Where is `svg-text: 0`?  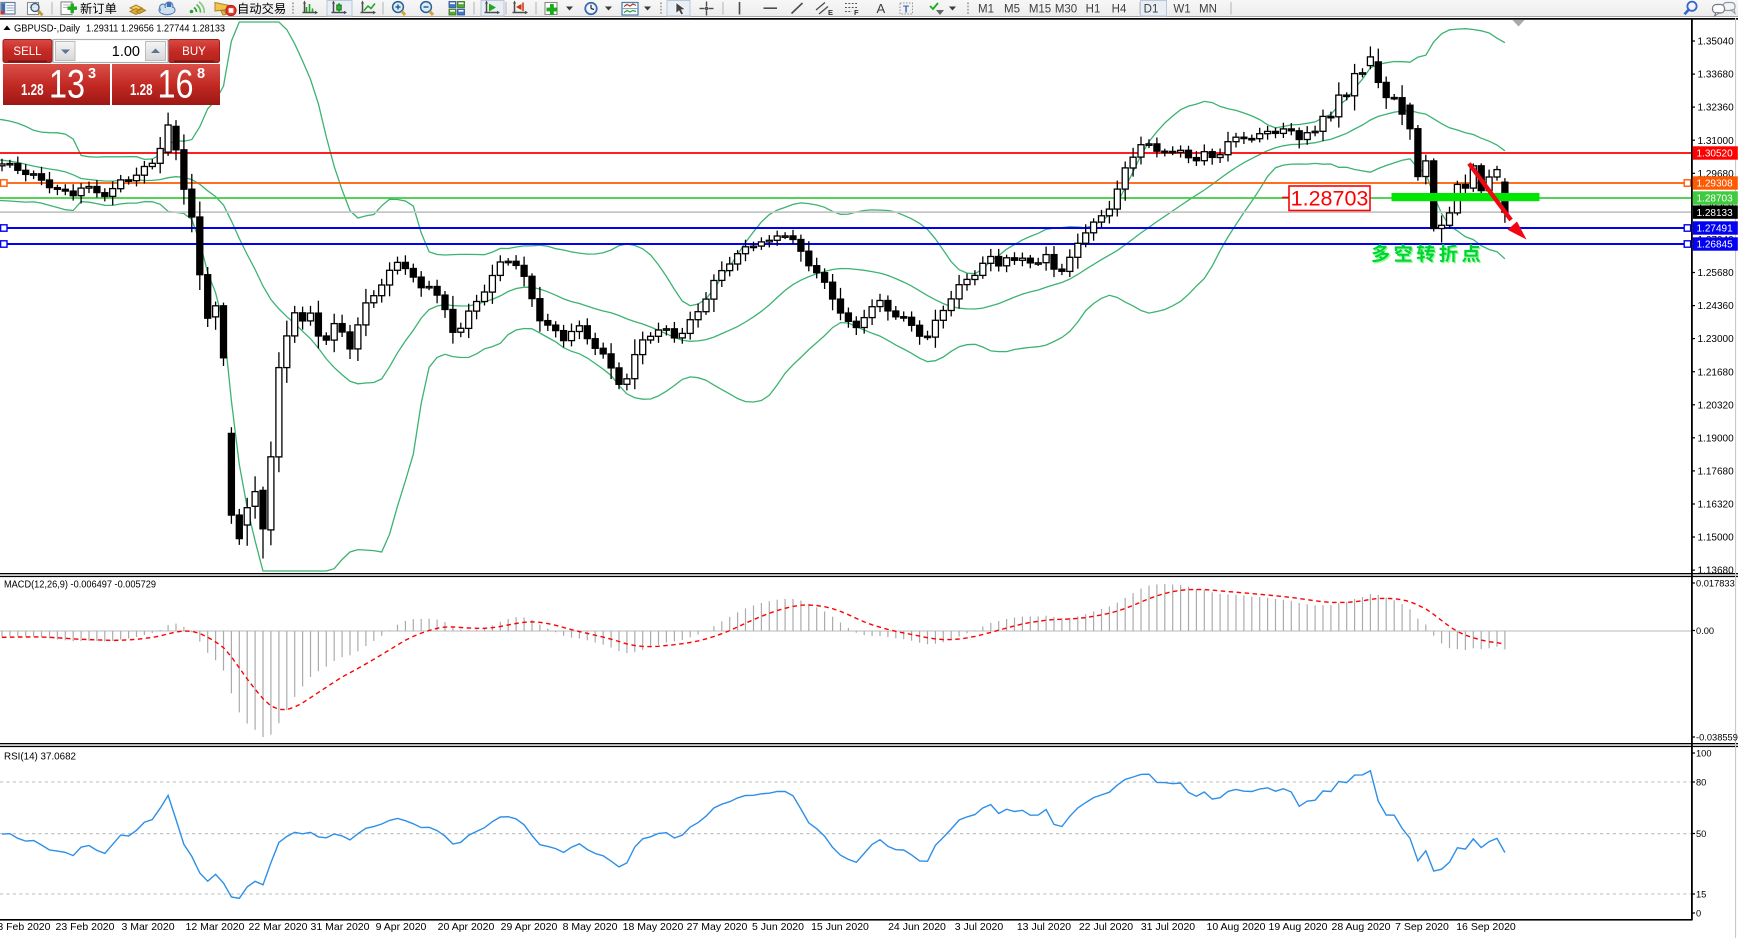
svg-text: 0 is located at coordinates (1698, 913).